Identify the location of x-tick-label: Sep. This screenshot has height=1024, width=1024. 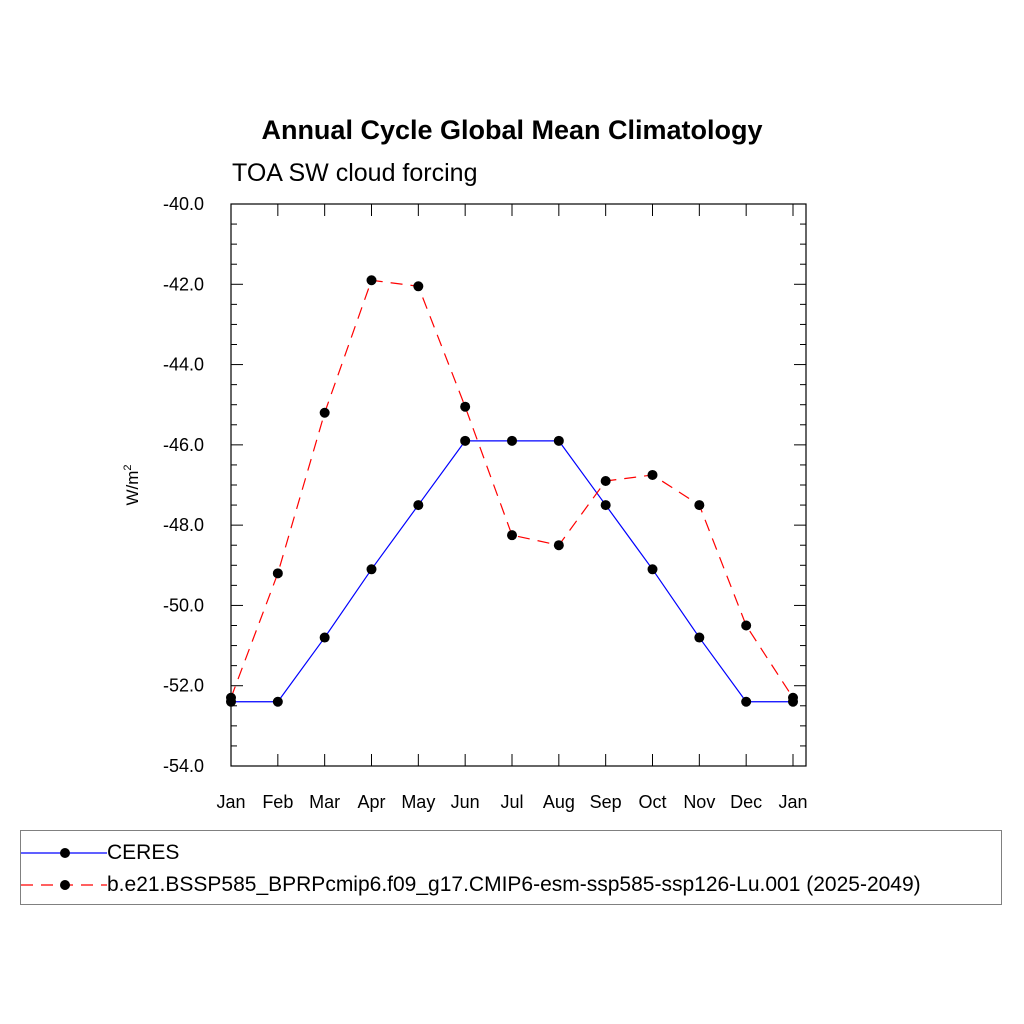
(606, 802).